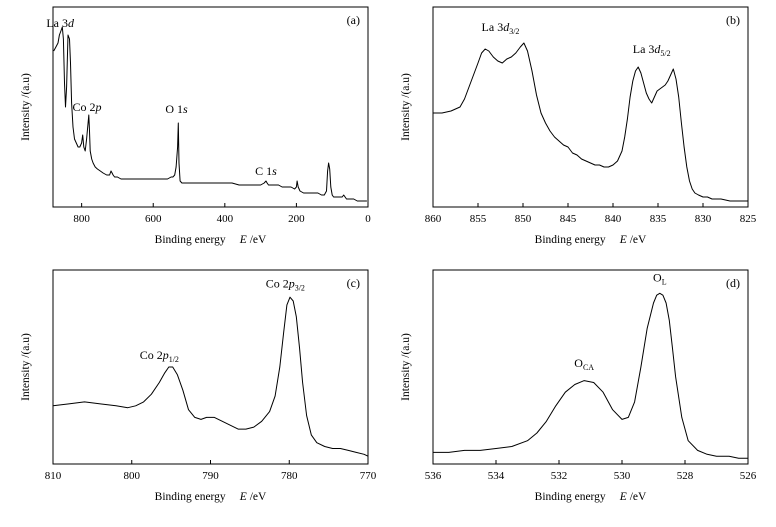 This screenshot has width=776, height=527. What do you see at coordinates (496, 476) in the screenshot?
I see `x-tick-label-d: 534` at bounding box center [496, 476].